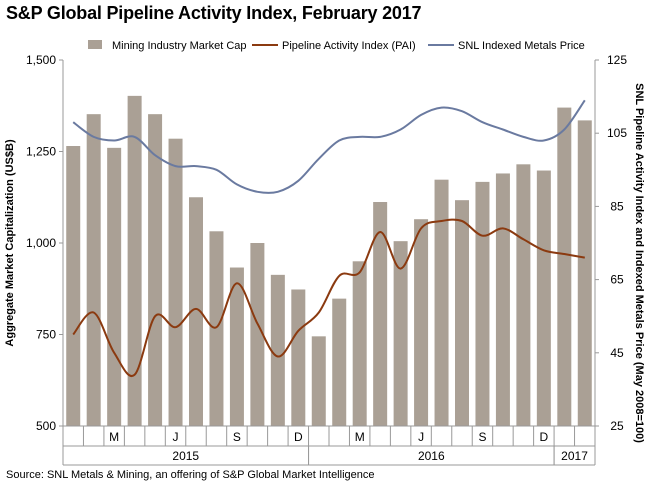 This screenshot has width=649, height=487. What do you see at coordinates (41, 60) in the screenshot?
I see `left-tick-label: 1,500` at bounding box center [41, 60].